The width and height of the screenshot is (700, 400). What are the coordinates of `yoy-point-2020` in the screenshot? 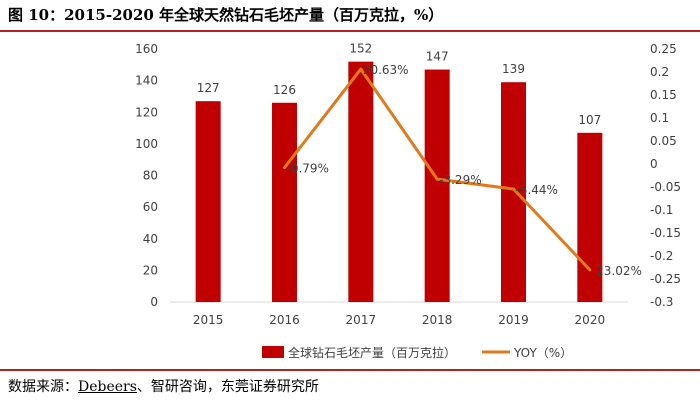 It's located at (590, 270).